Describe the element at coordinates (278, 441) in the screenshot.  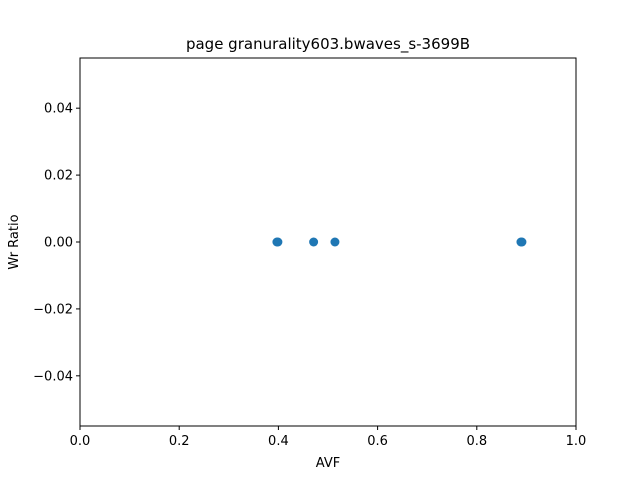
I see `x-tick-label: 0.4` at that location.